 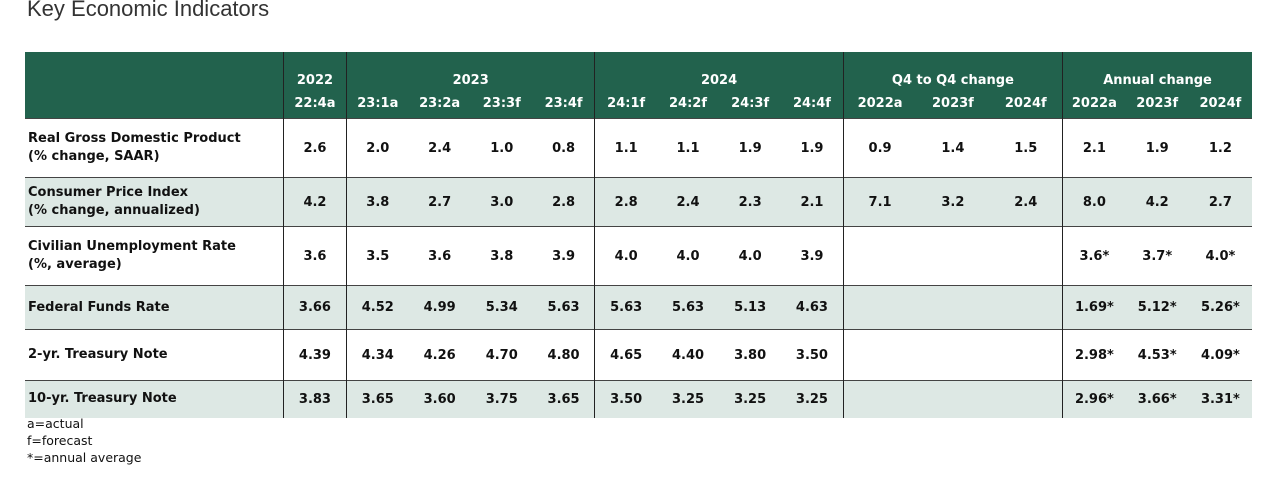 I want to click on value-cell: 3.83, so click(x=314, y=399).